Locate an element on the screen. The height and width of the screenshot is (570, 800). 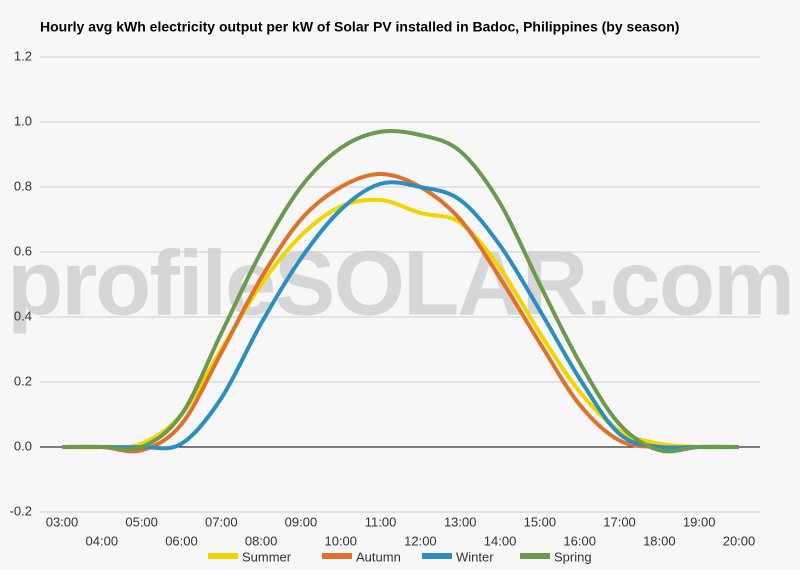
x-tick-label: 13:00 is located at coordinates (460, 521).